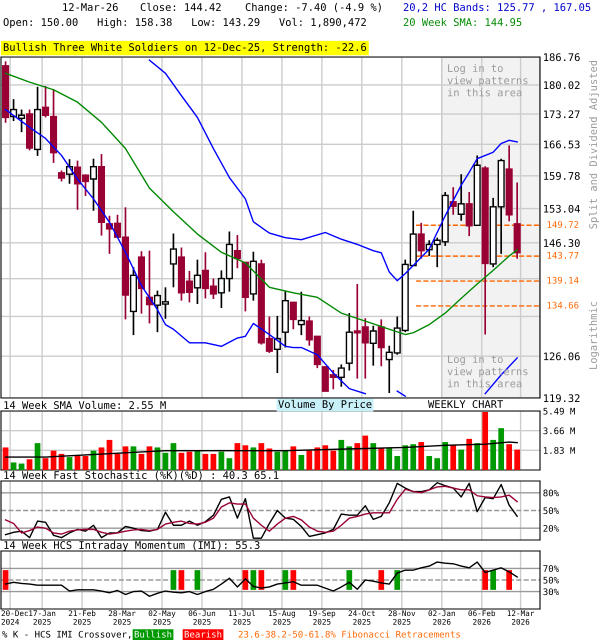 Image resolution: width=600 pixels, height=640 pixels. Describe the element at coordinates (313, 8) in the screenshot. I see `text: Change: -7.40 (-4.9 %)` at that location.